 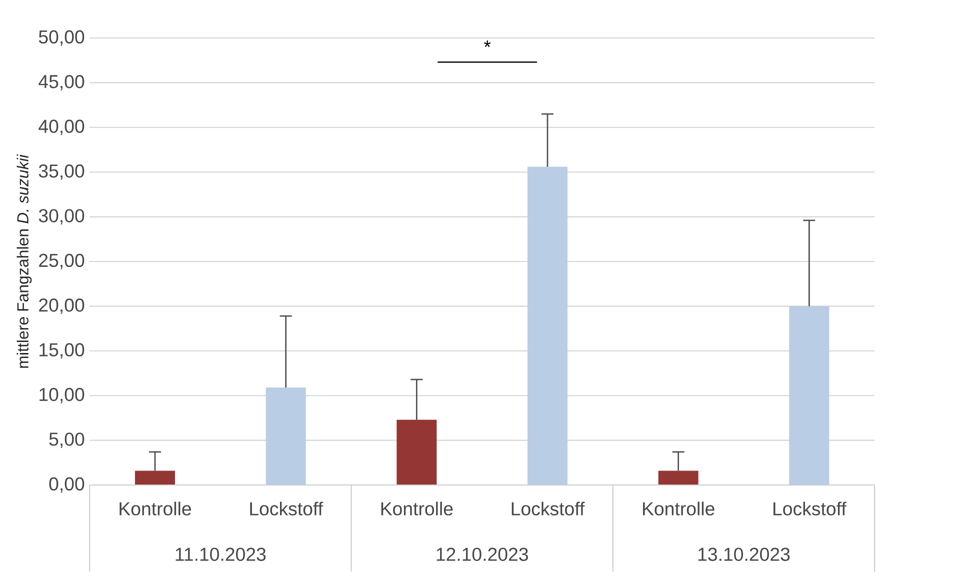 I want to click on y-tick-label: 45,00, so click(x=61, y=82).